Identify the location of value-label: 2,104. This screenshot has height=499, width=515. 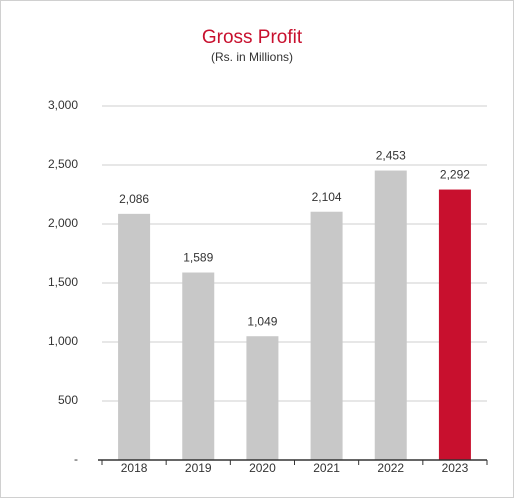
(327, 197).